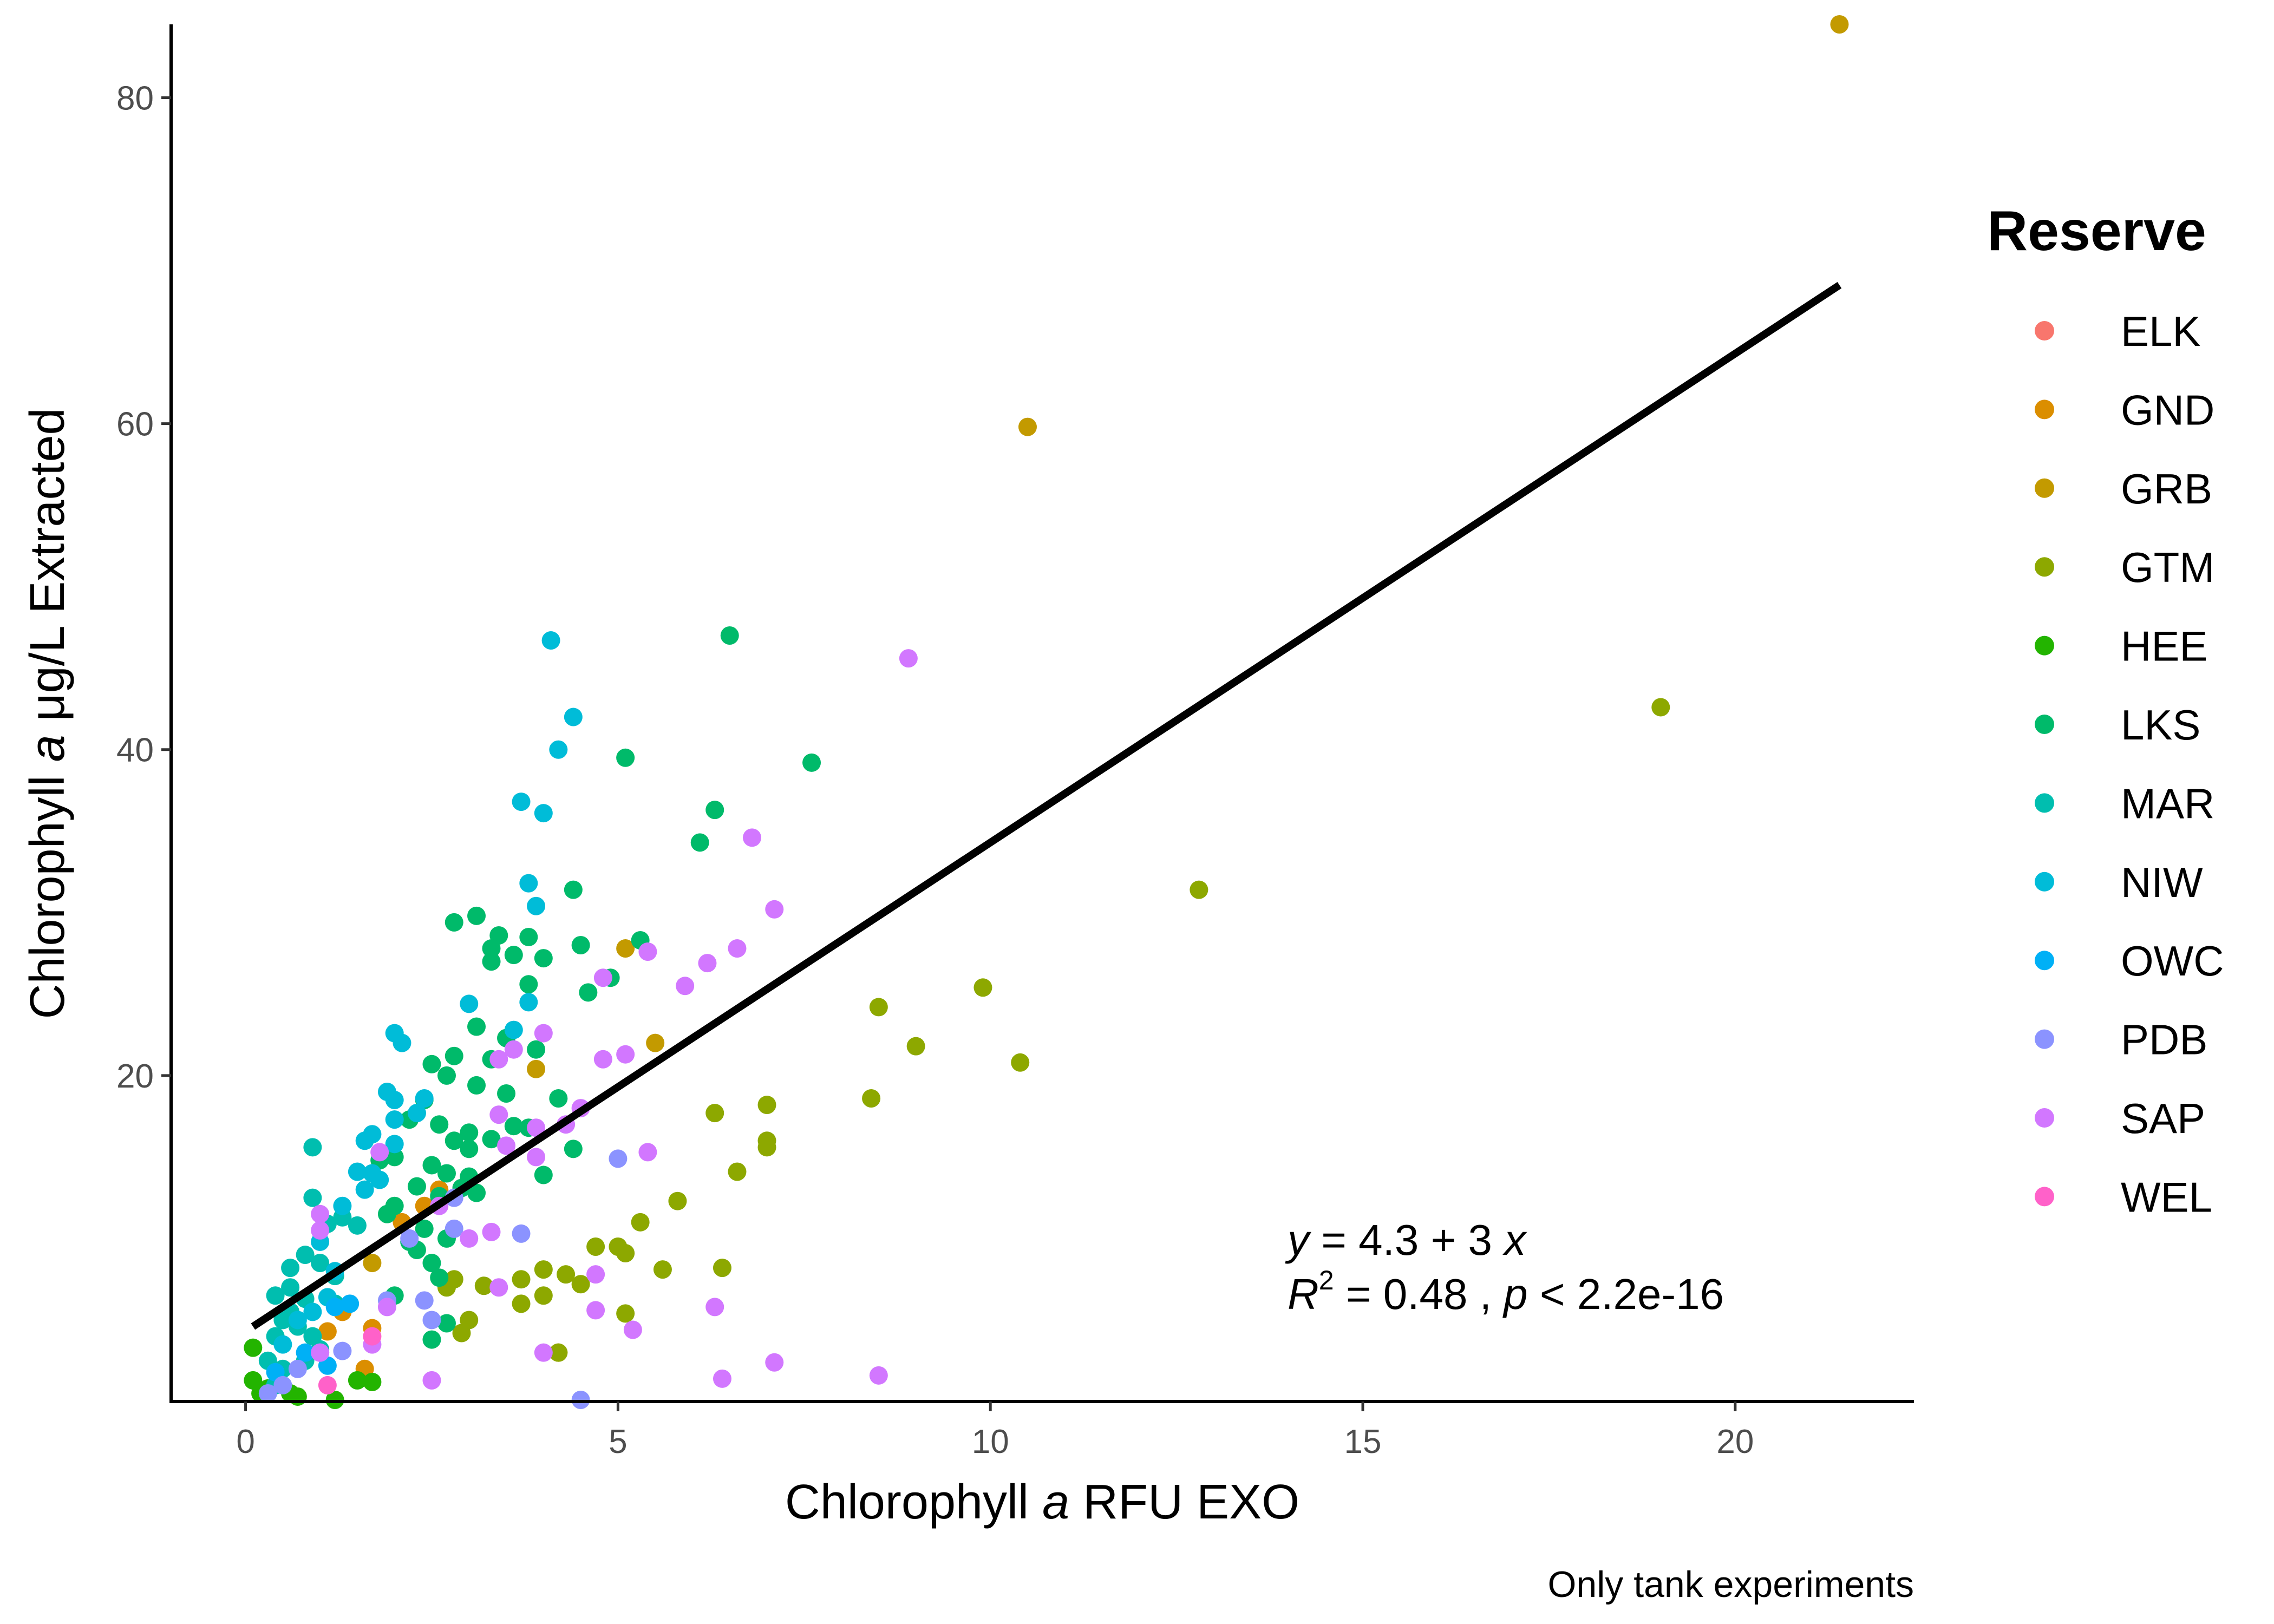  What do you see at coordinates (144, 587) in the screenshot?
I see `y-axis-ticks: 20 40 60 80` at bounding box center [144, 587].